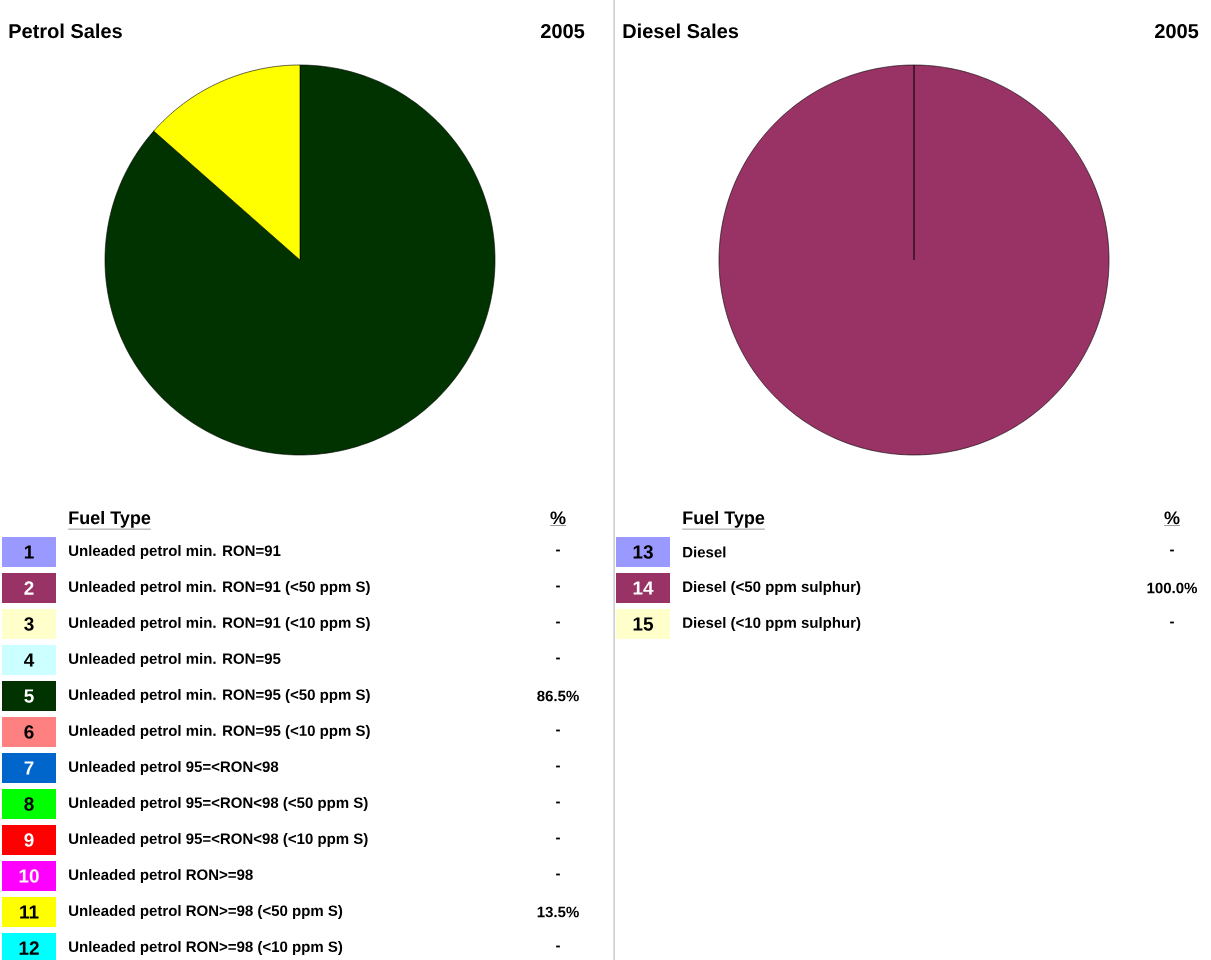 The width and height of the screenshot is (1211, 960). Describe the element at coordinates (29, 804) in the screenshot. I see `text: 8` at that location.